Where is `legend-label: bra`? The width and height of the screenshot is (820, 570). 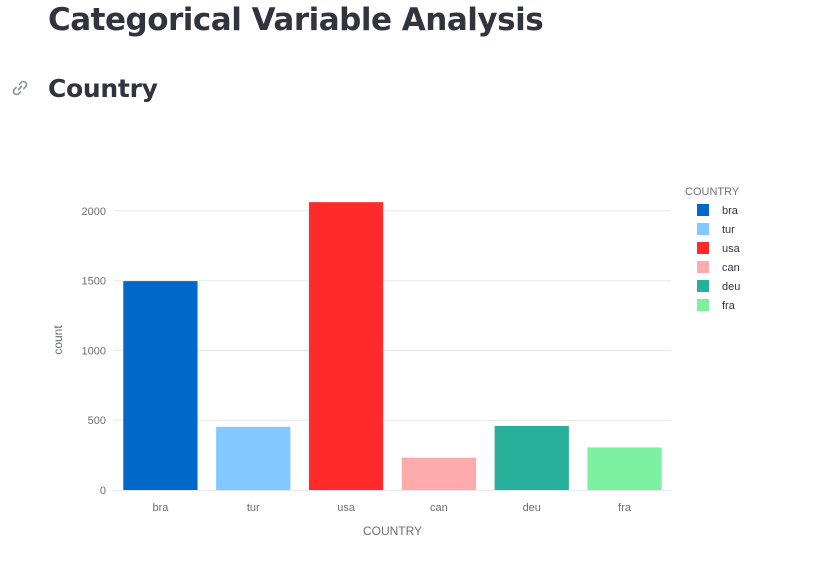
legend-label: bra is located at coordinates (730, 211).